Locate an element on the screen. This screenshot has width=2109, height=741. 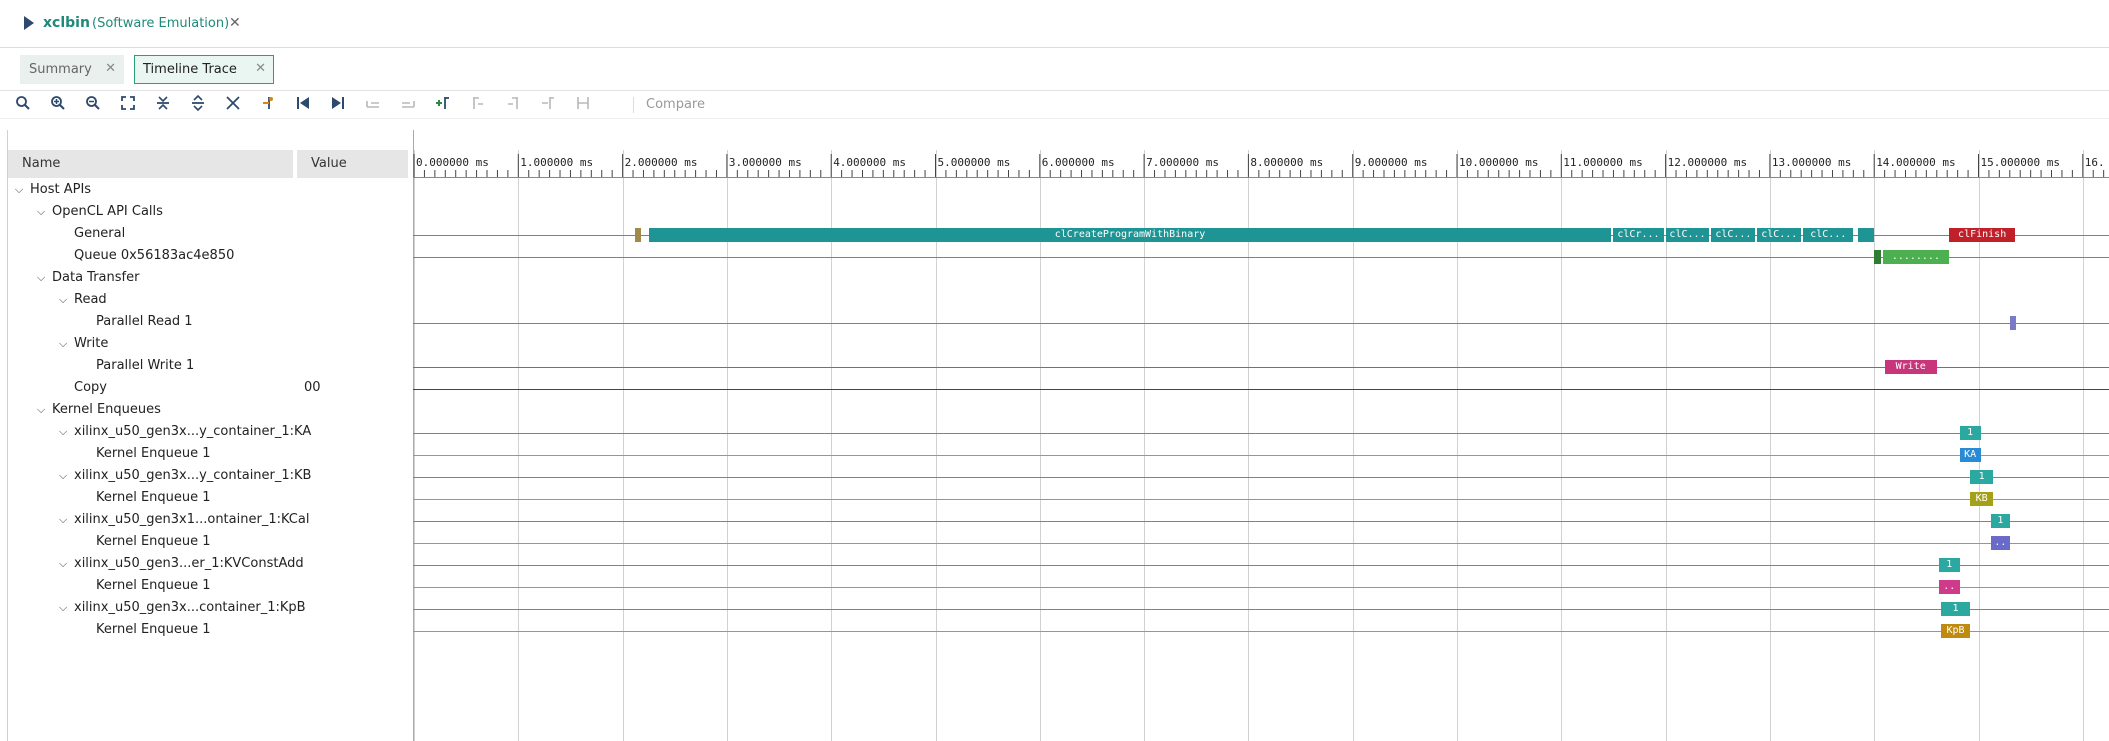
timeline-event-bar: KA is located at coordinates (1970, 455).